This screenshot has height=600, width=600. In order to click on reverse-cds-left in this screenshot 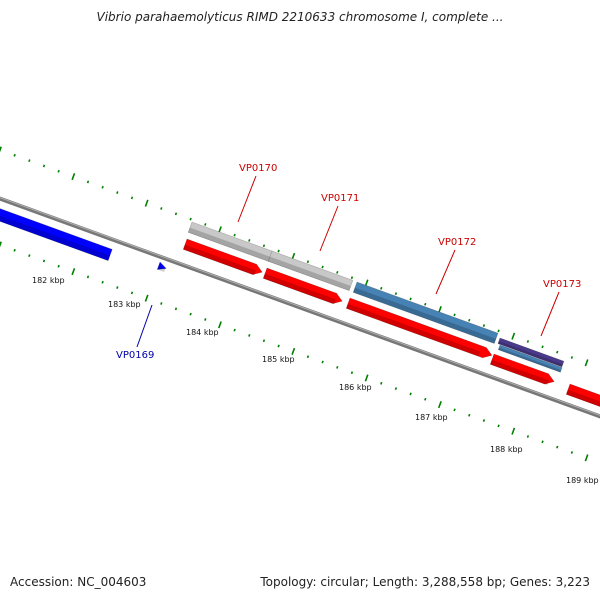, I will do `click(56, 234)`.